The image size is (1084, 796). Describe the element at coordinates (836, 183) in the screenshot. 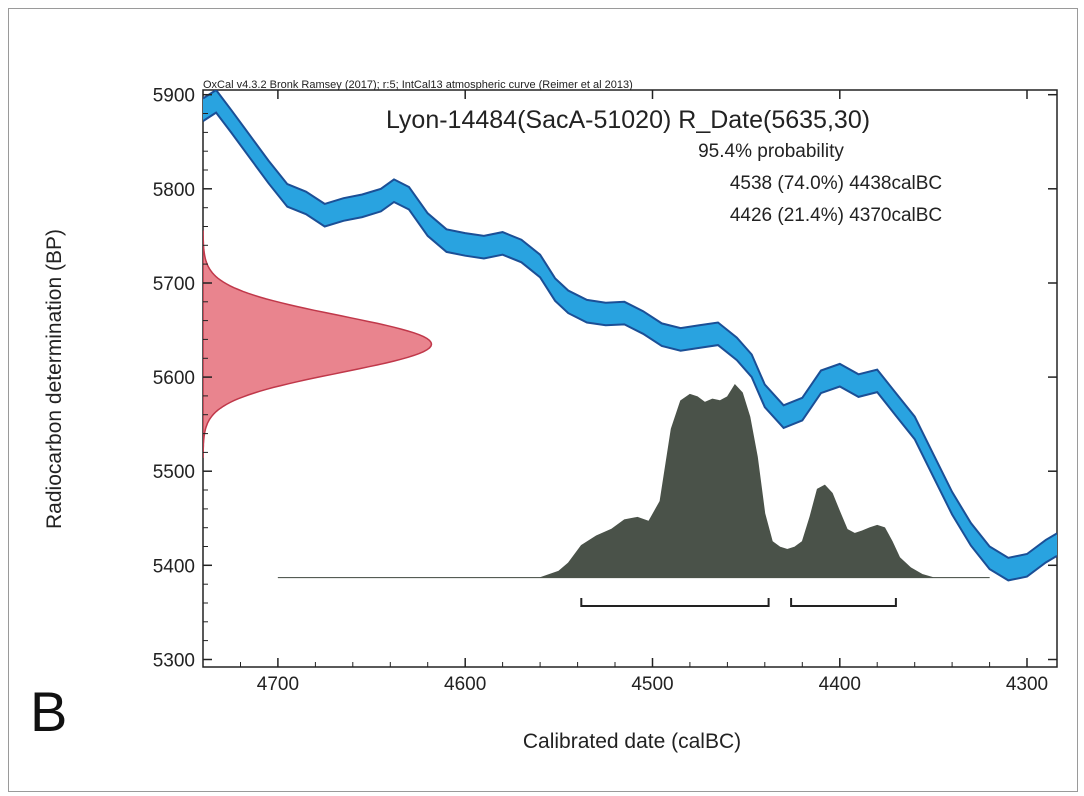

I see `range-text-1: 4538 (74.0%) 4438calBC` at that location.